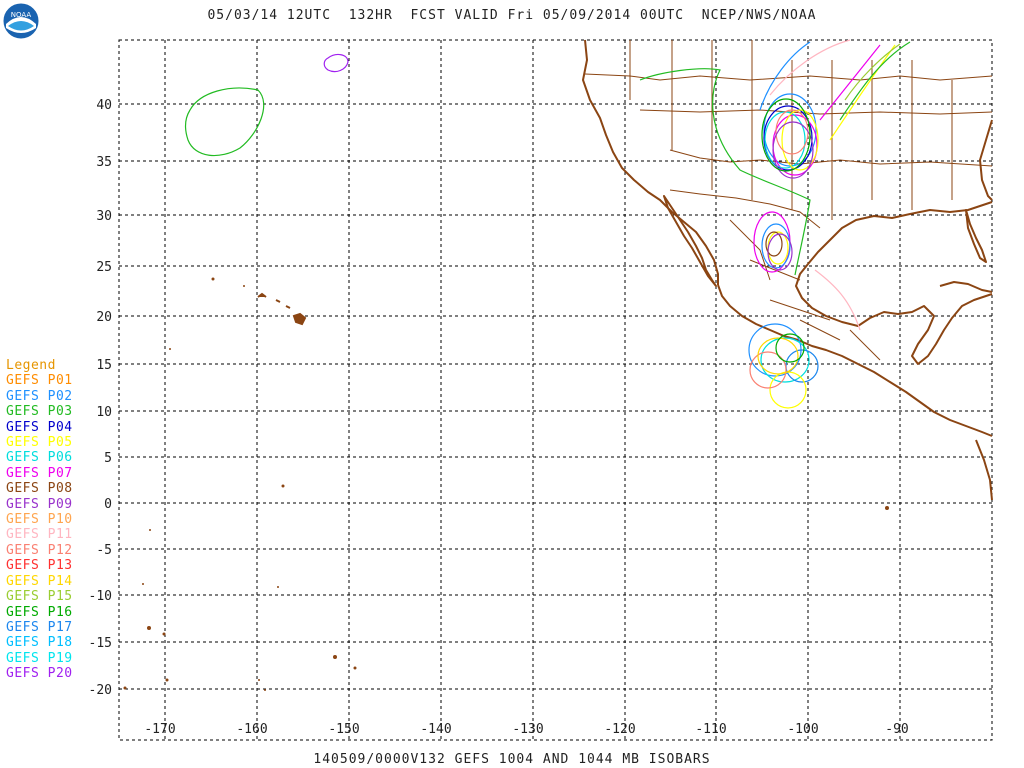  What do you see at coordinates (39, 412) in the screenshot?
I see `legend-entry: GEFS P03` at bounding box center [39, 412].